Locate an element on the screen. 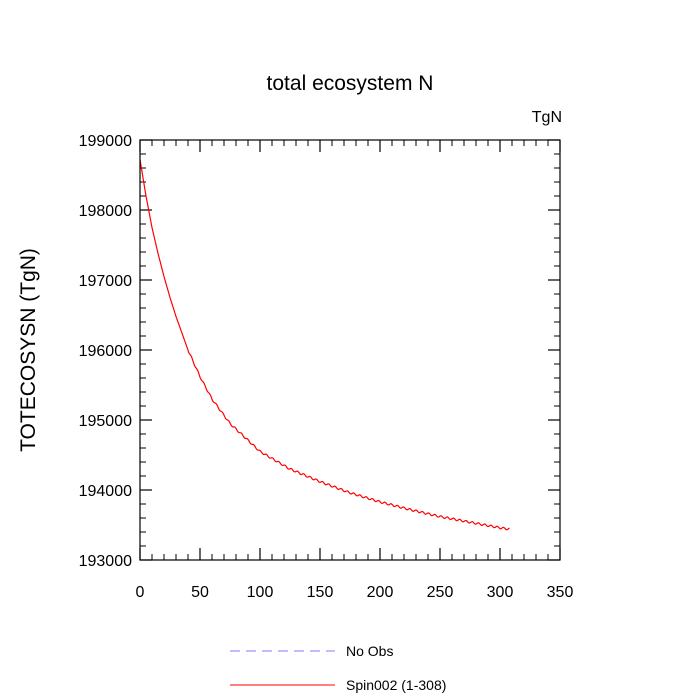  y-tick-label: 193000 is located at coordinates (105, 561).